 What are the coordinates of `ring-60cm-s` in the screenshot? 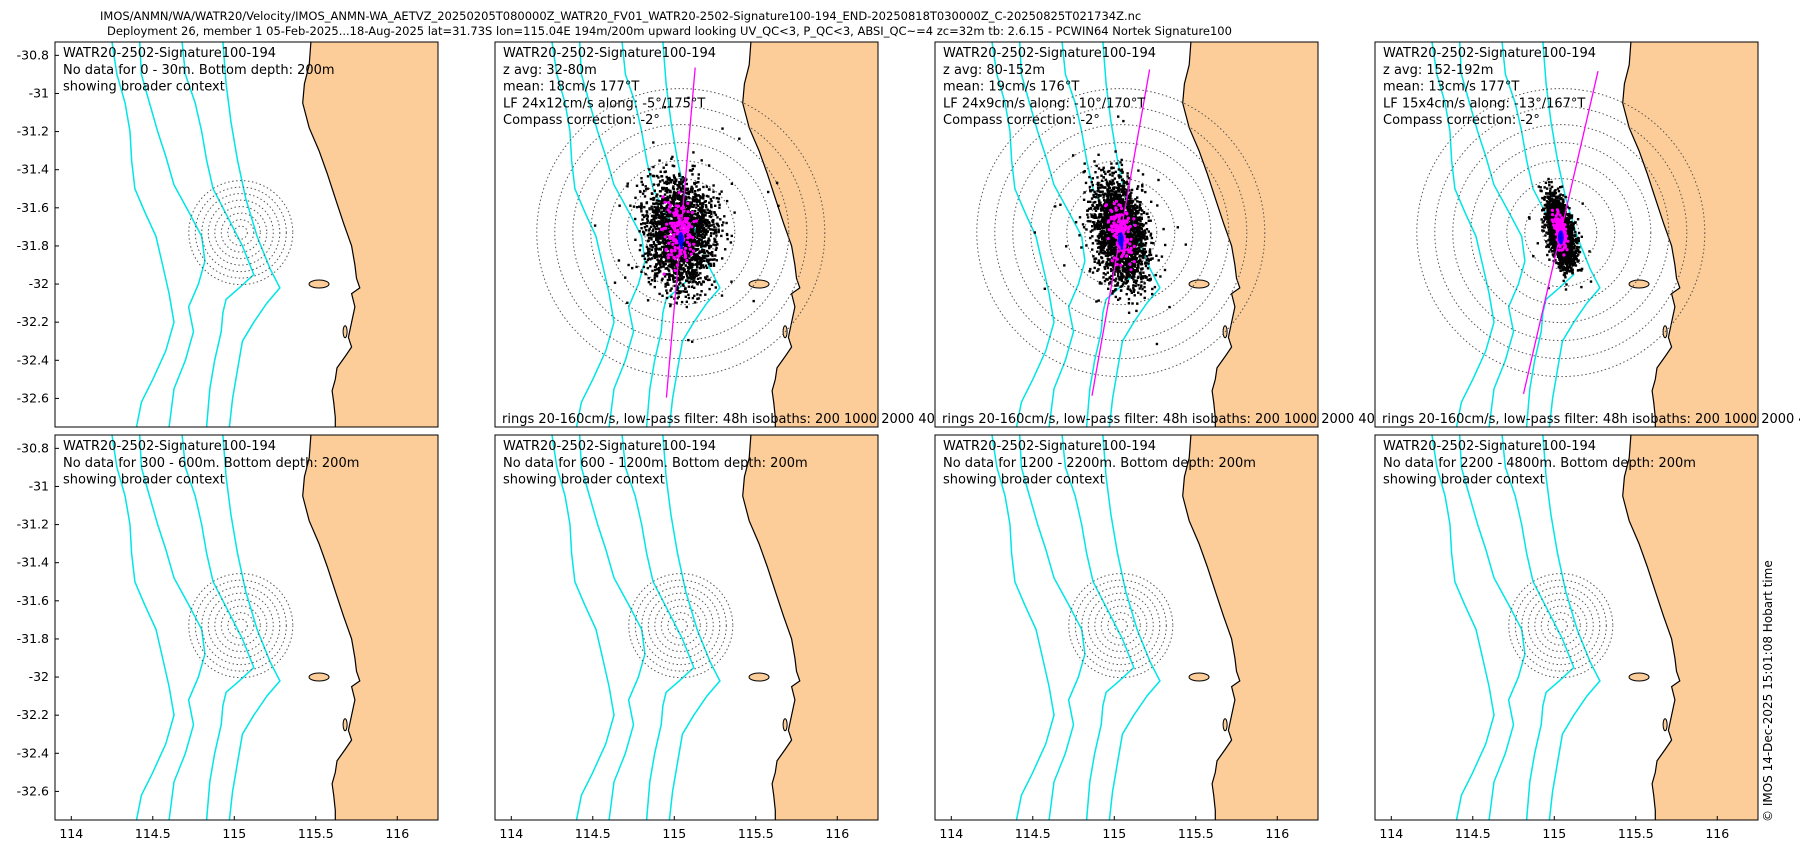 It's located at (240, 232).